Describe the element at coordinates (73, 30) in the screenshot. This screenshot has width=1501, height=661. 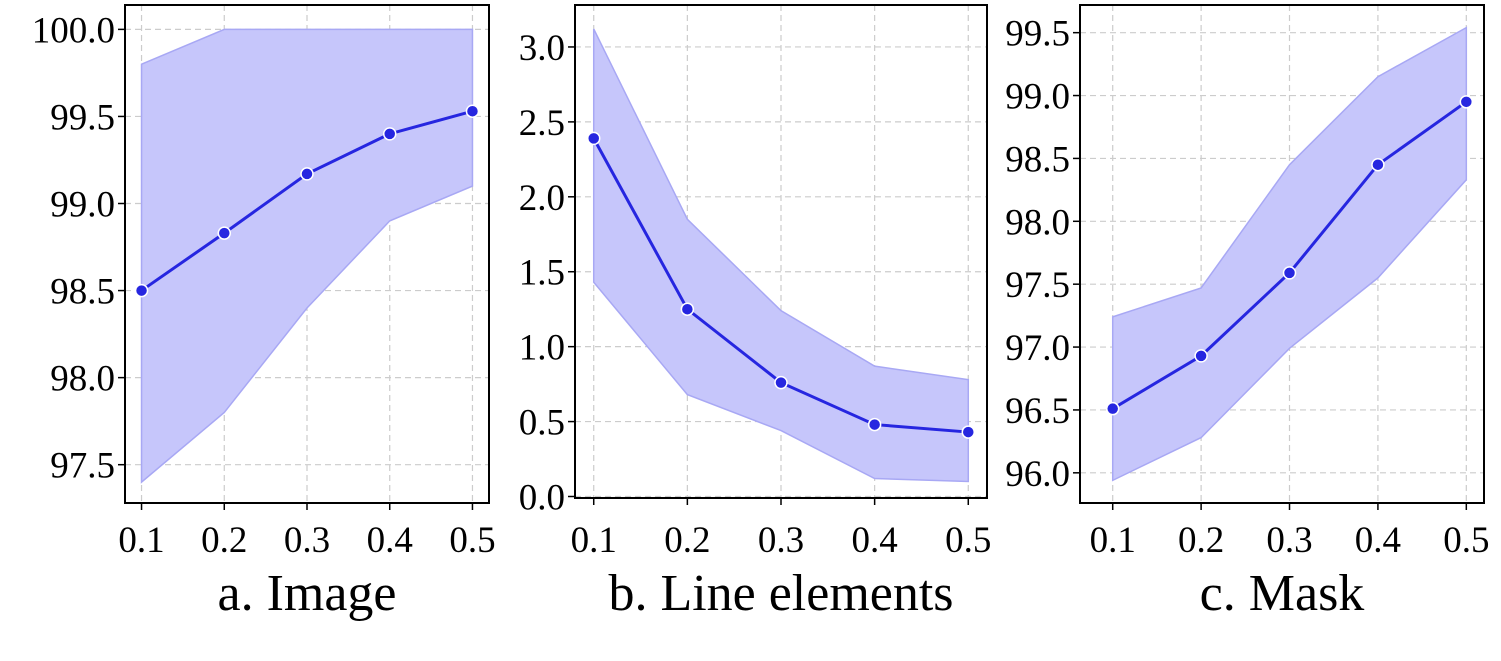
I see `y-tick-label: 100.0` at that location.